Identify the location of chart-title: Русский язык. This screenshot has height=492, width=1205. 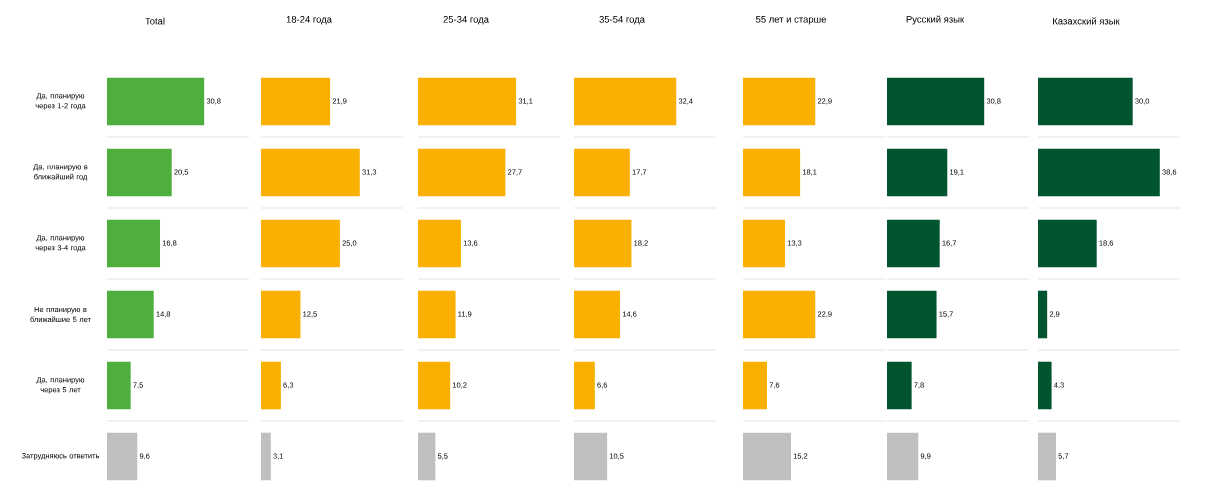
(935, 20).